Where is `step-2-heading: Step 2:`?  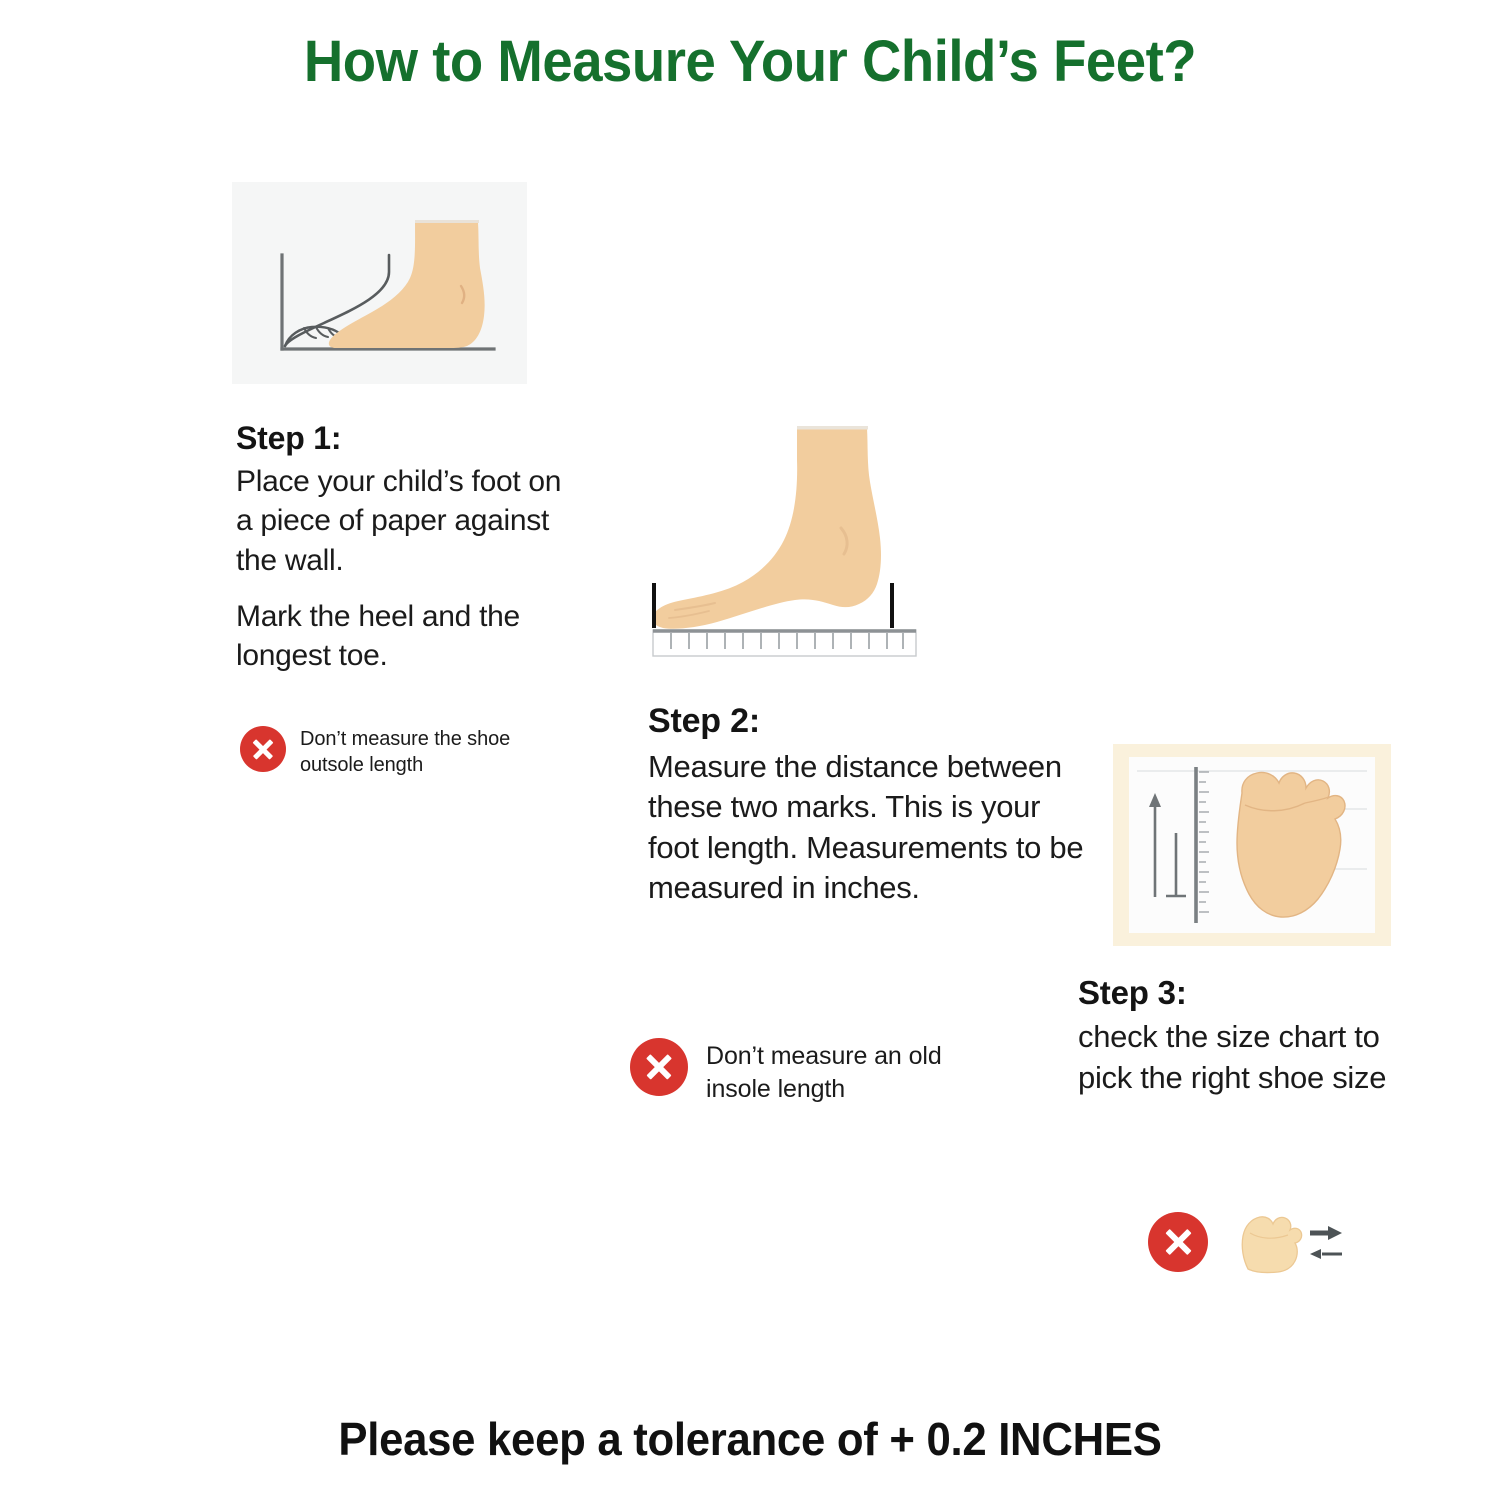
step-2-heading: Step 2: is located at coordinates (704, 721).